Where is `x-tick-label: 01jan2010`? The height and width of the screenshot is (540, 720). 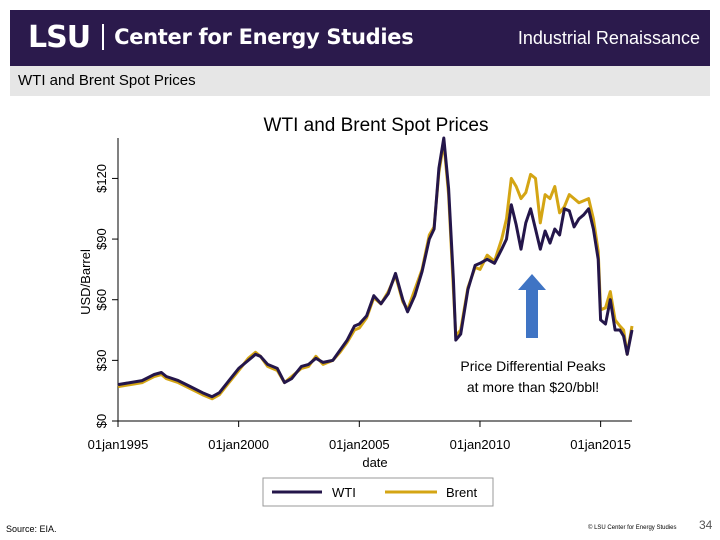
x-tick-label: 01jan2010 is located at coordinates (480, 444).